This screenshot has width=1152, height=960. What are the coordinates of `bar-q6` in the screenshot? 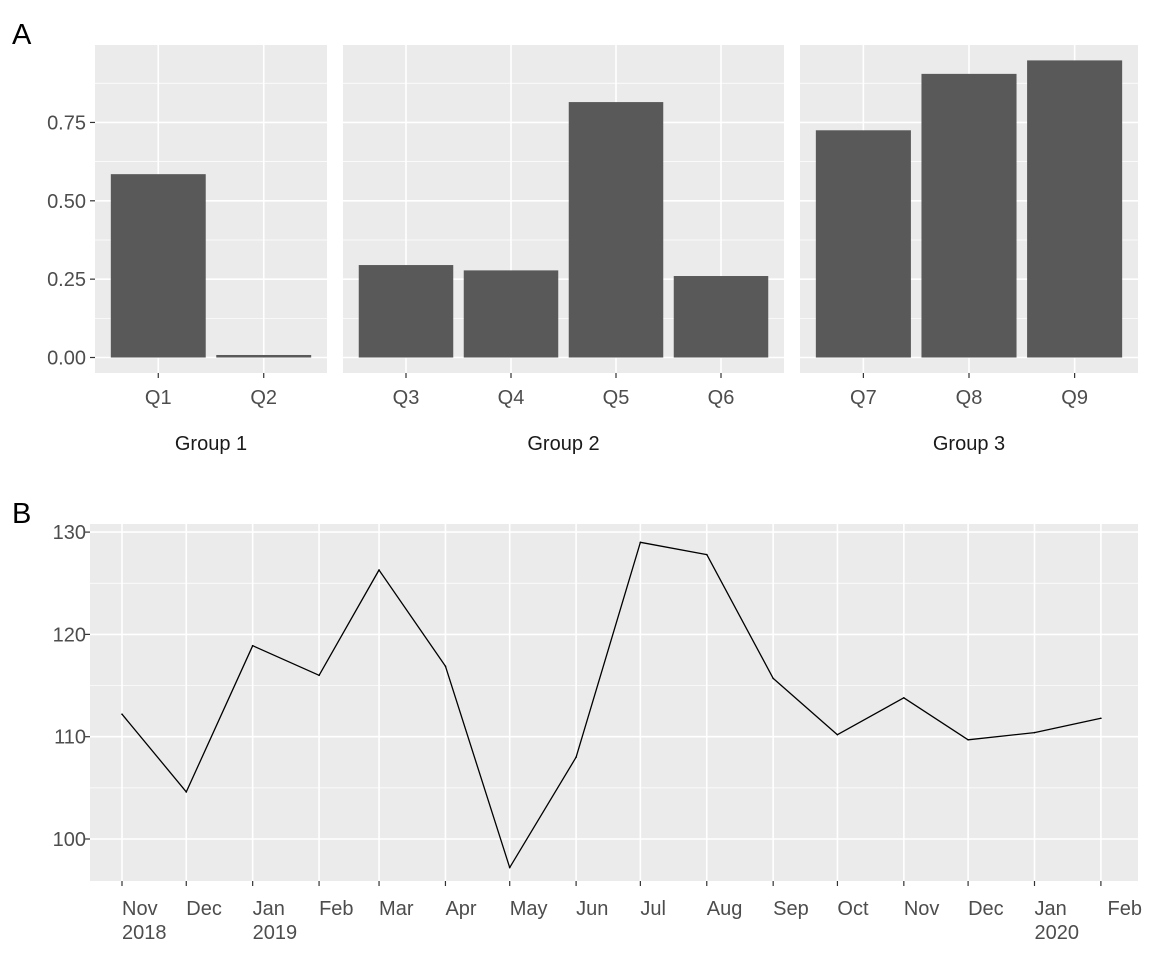 It's located at (721, 317).